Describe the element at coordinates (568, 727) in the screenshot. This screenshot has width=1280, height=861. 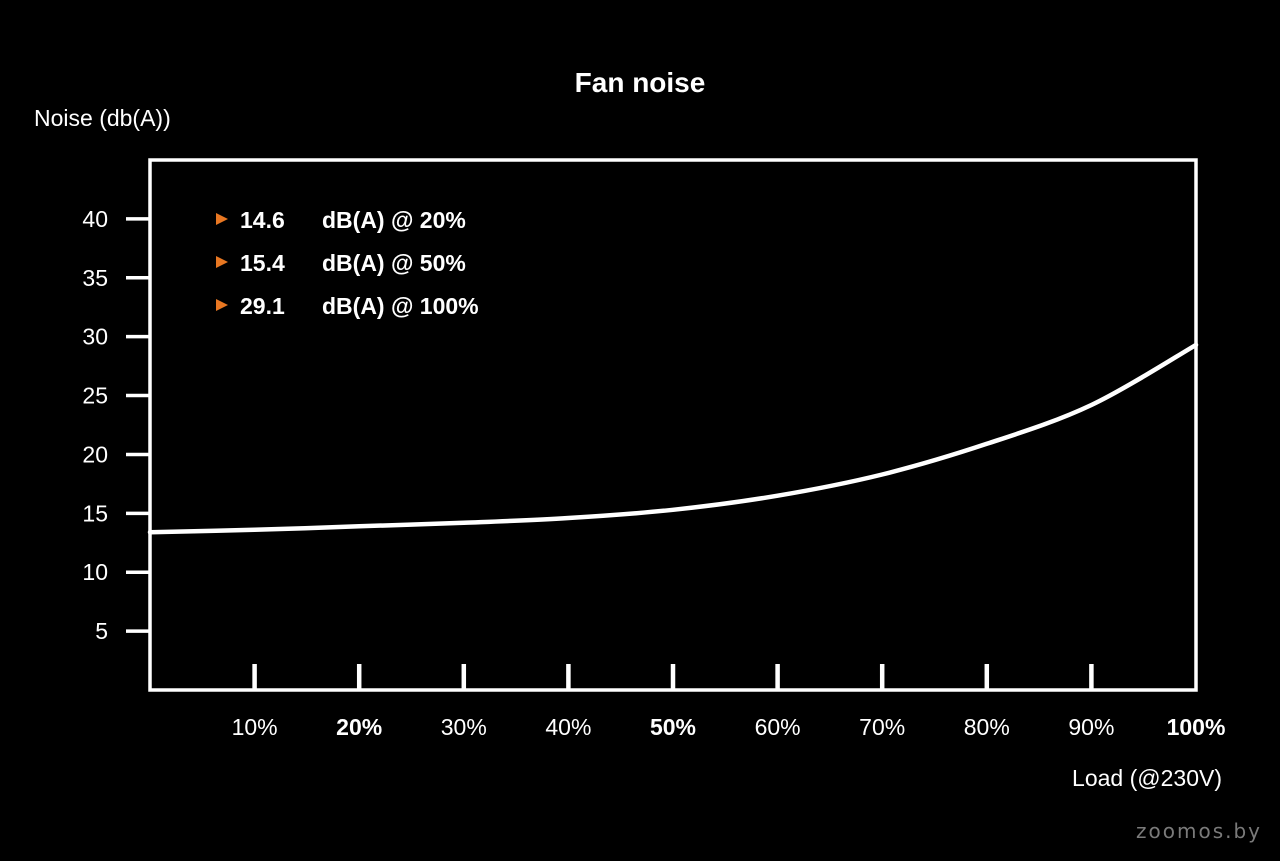
I see `x-tick-label: 40%` at that location.